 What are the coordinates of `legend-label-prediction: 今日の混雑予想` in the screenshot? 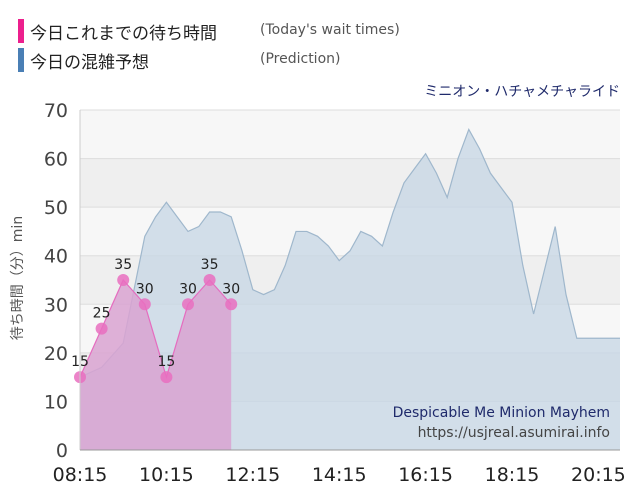 It's located at (89, 62).